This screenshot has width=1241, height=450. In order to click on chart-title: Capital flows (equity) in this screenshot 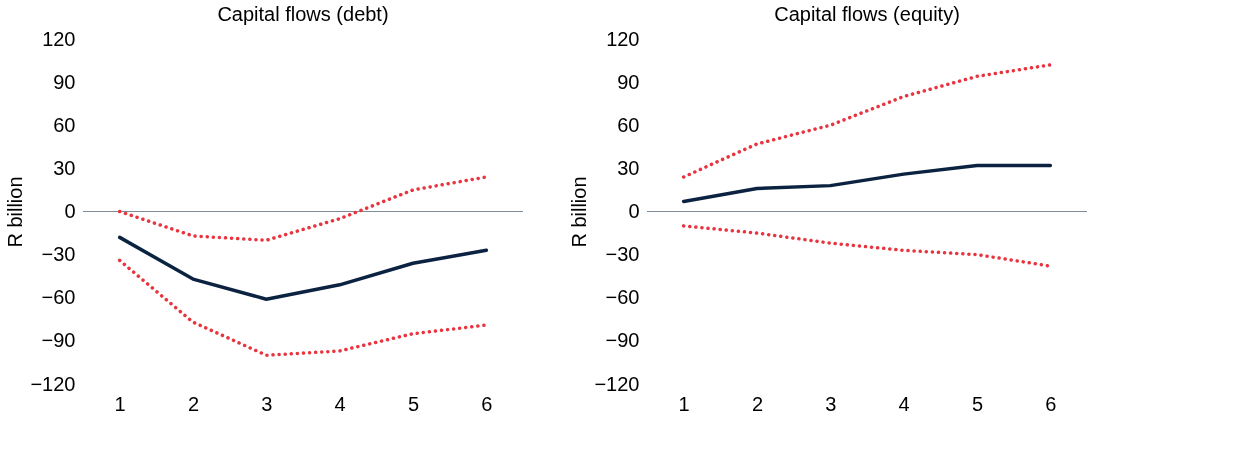, I will do `click(867, 14)`.